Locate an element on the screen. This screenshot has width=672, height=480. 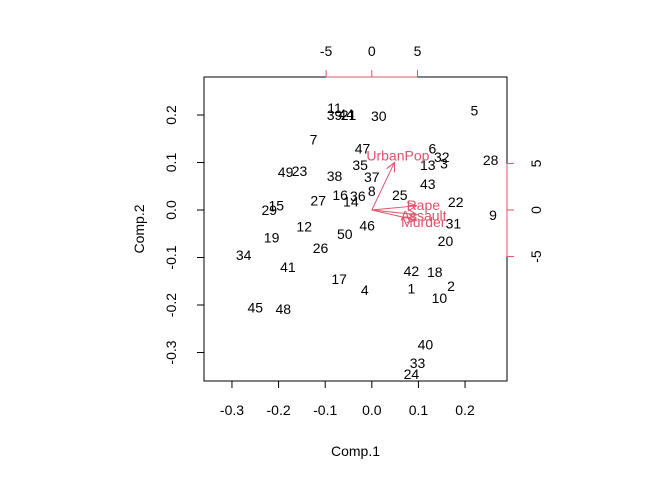
observation-label: 50 is located at coordinates (345, 234).